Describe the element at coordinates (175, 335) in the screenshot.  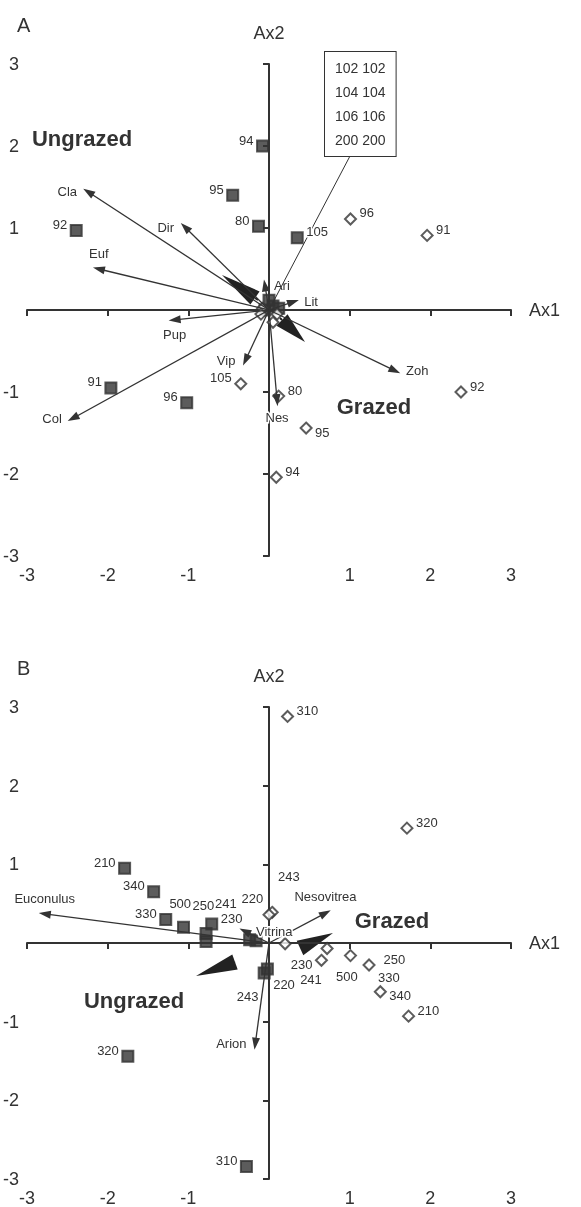
I see `series-label: Pup` at that location.